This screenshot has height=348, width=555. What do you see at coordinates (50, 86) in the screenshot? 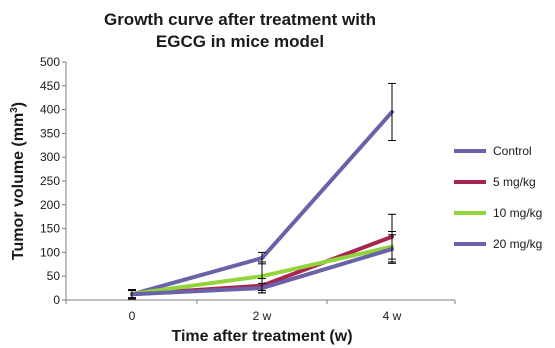
I see `y-tick-label: 450` at bounding box center [50, 86].